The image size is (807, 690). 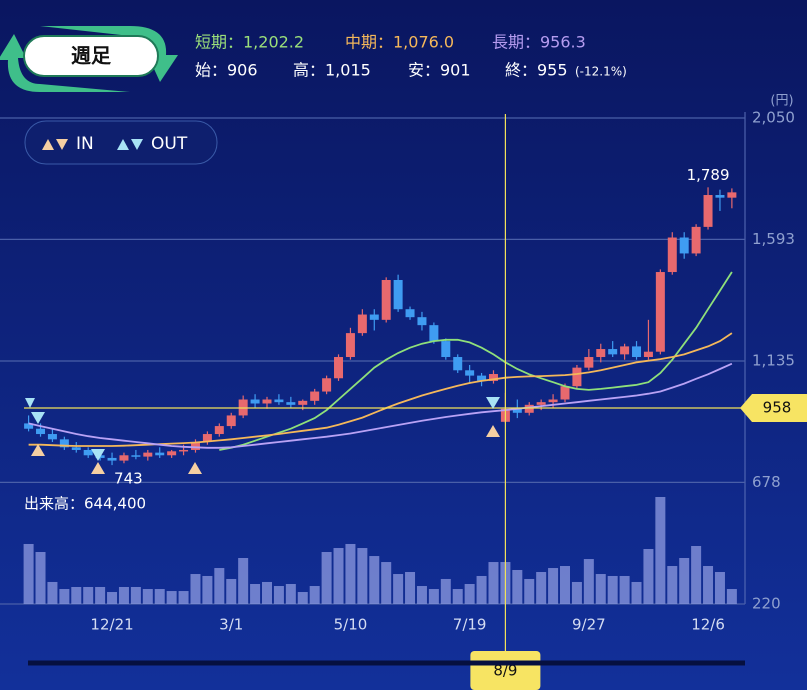 I want to click on low-readout: 安：901, so click(x=439, y=70).